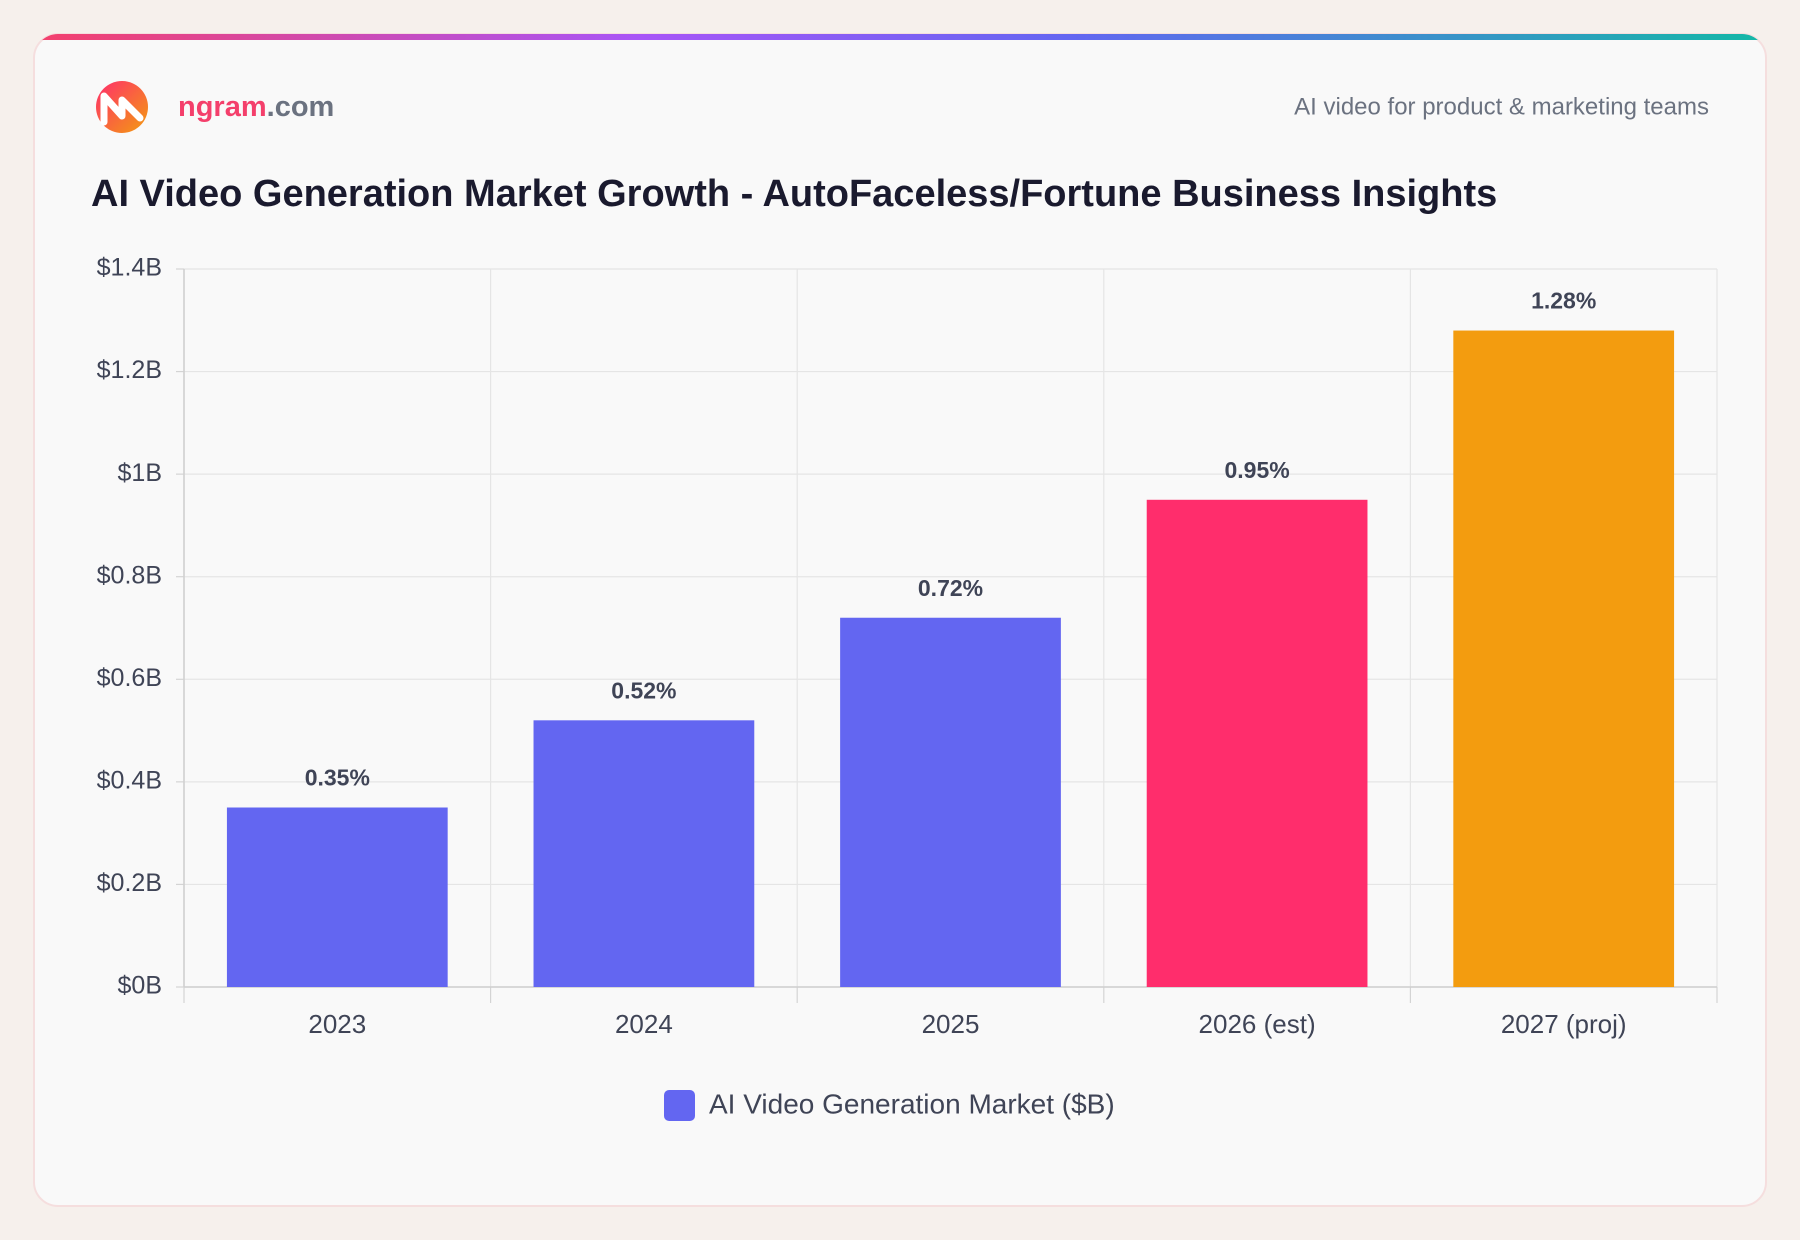 The height and width of the screenshot is (1240, 1800). I want to click on legend-swatch, so click(679, 1105).